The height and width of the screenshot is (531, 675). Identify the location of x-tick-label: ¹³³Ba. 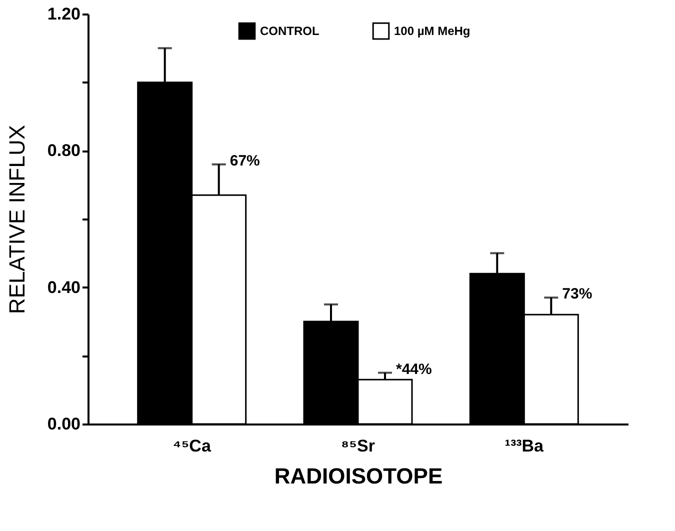
(524, 446).